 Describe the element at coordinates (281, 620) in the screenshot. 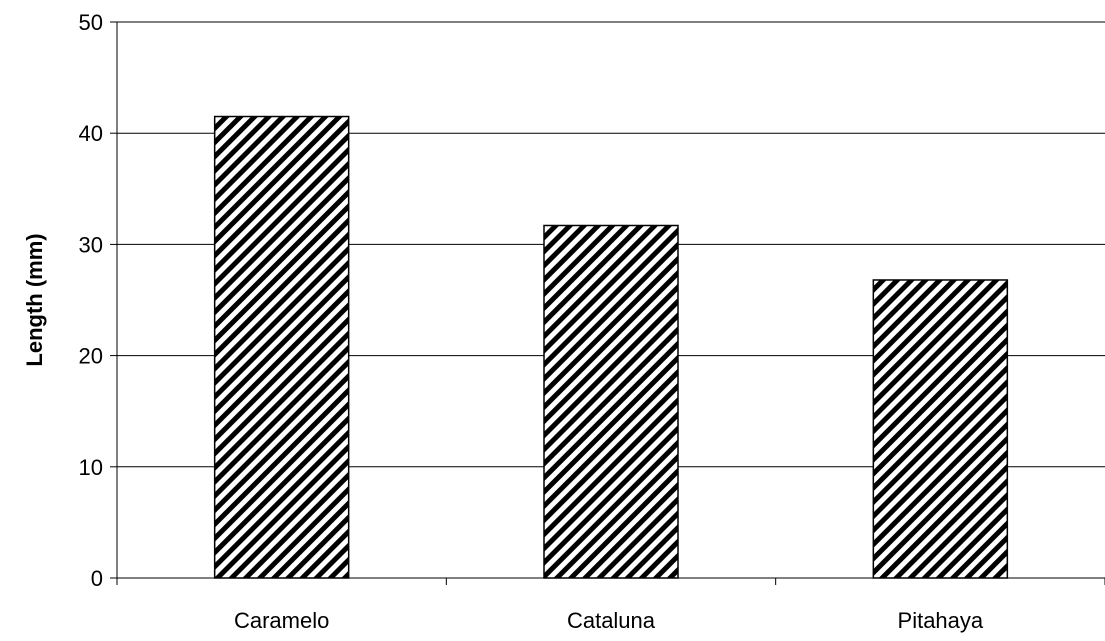

I see `x-tick-label: Caramelo` at that location.